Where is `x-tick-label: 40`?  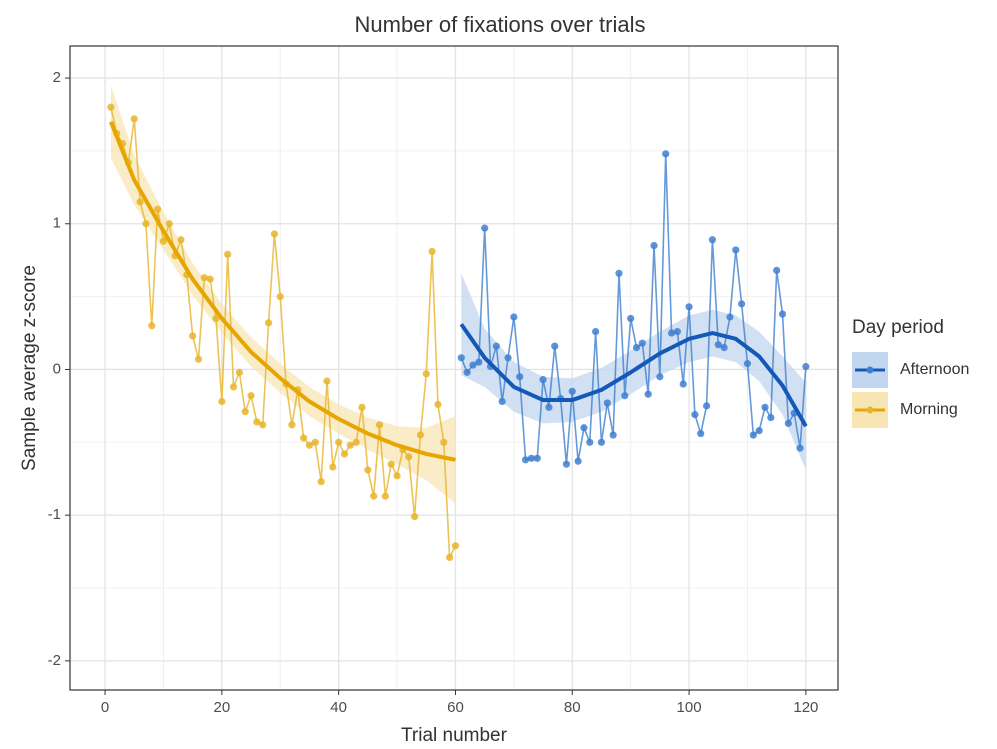
x-tick-label: 40 is located at coordinates (338, 707).